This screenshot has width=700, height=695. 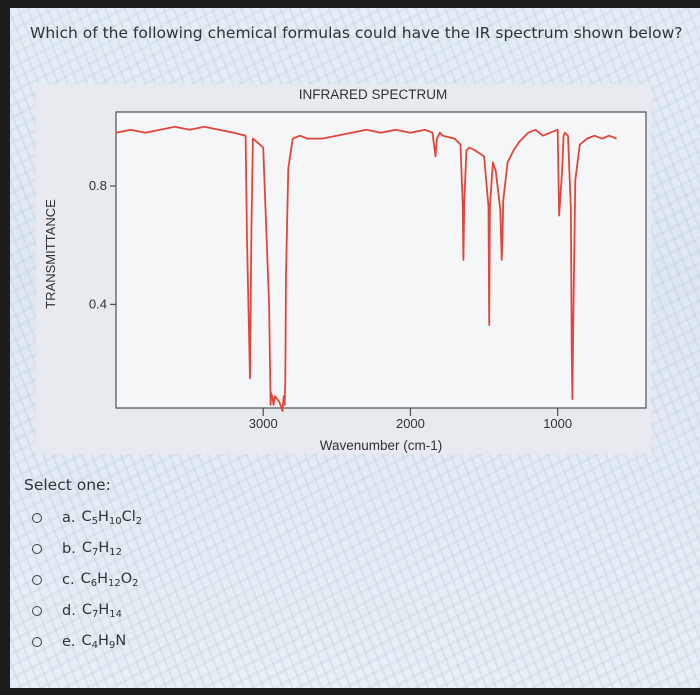 What do you see at coordinates (381, 445) in the screenshot?
I see `x-axis-label: Wavenumber (cm-1)` at bounding box center [381, 445].